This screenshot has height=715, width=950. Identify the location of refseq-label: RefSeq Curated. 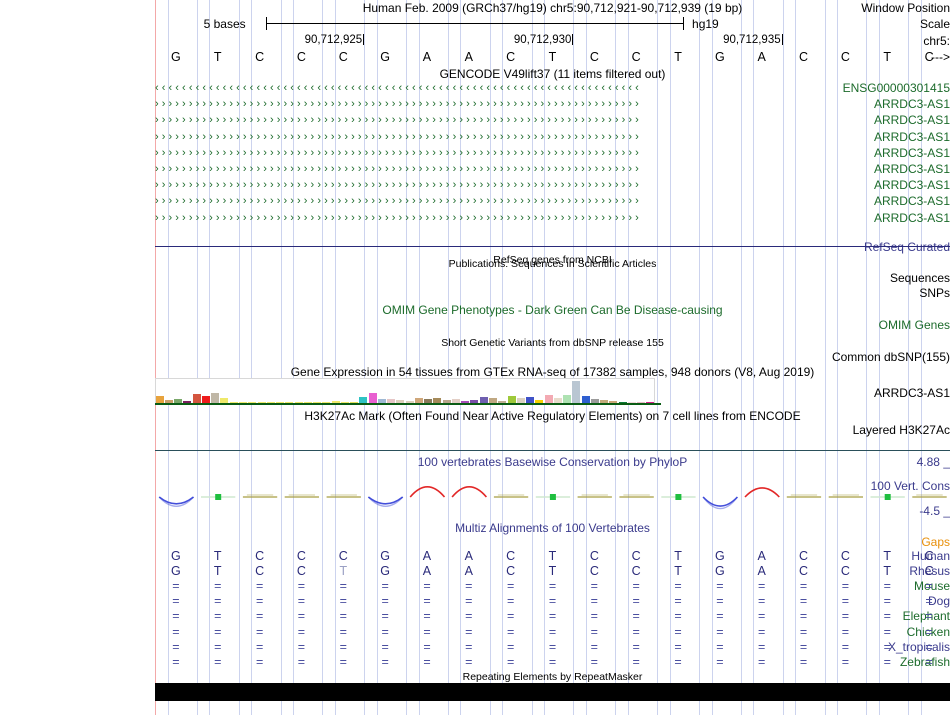
(906, 247).